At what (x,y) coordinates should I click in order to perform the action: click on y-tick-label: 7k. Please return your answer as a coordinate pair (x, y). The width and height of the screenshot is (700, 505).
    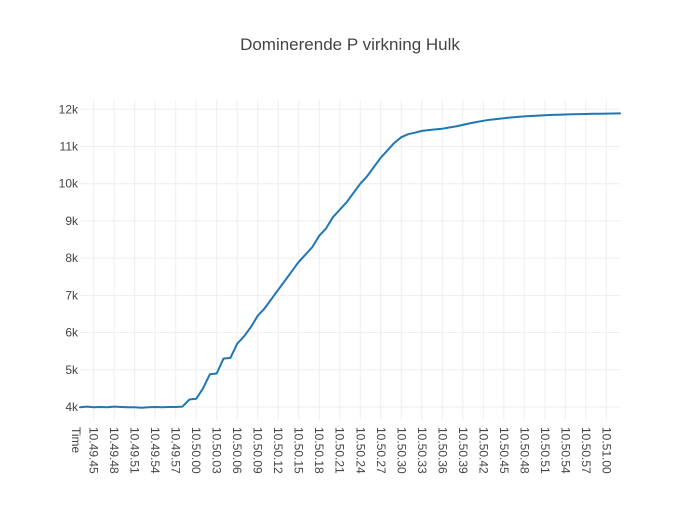
    Looking at the image, I should click on (72, 295).